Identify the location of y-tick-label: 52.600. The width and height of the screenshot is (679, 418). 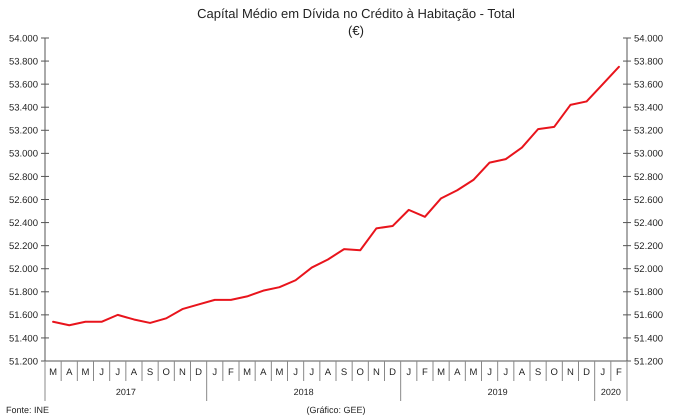
(23, 200).